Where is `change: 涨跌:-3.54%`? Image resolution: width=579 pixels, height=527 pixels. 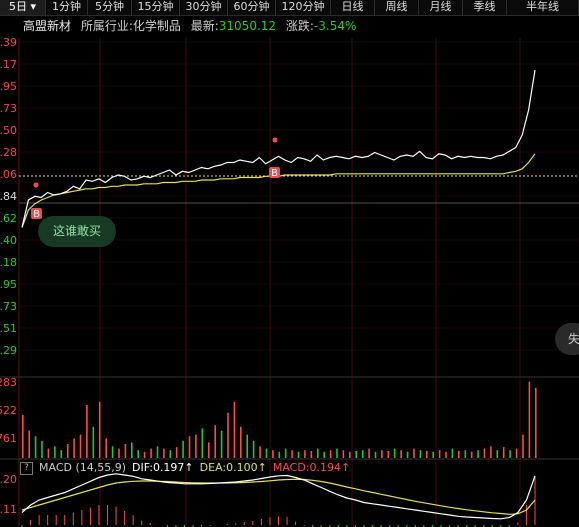 change: 涨跌:-3.54% is located at coordinates (321, 26).